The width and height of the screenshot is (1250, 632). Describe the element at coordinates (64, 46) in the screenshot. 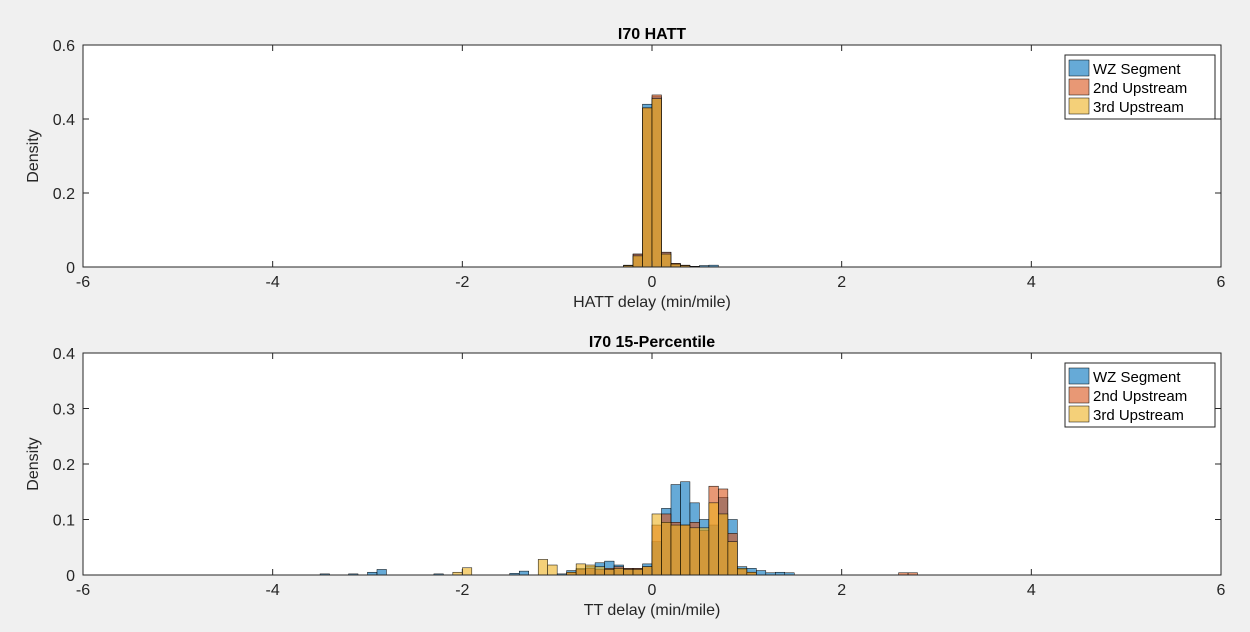

I see `y-tick-label: 0.6` at that location.